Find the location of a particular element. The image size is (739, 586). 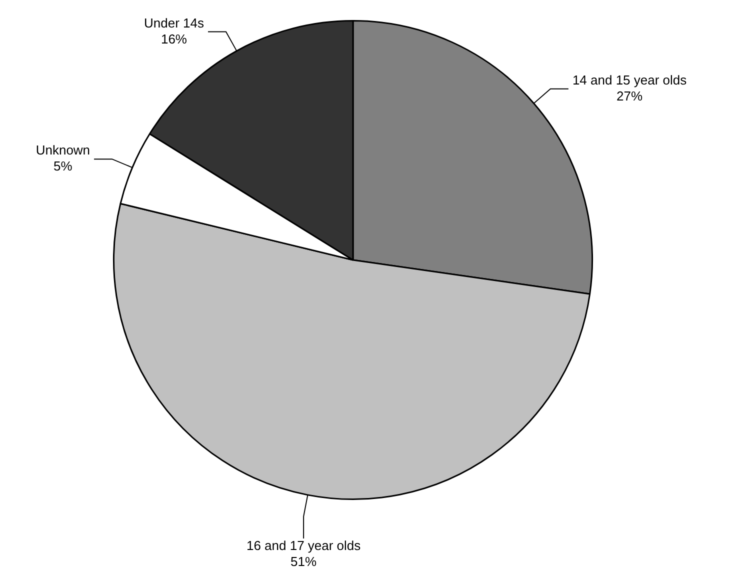

slice-label: 14 and 15 year olds is located at coordinates (630, 80).